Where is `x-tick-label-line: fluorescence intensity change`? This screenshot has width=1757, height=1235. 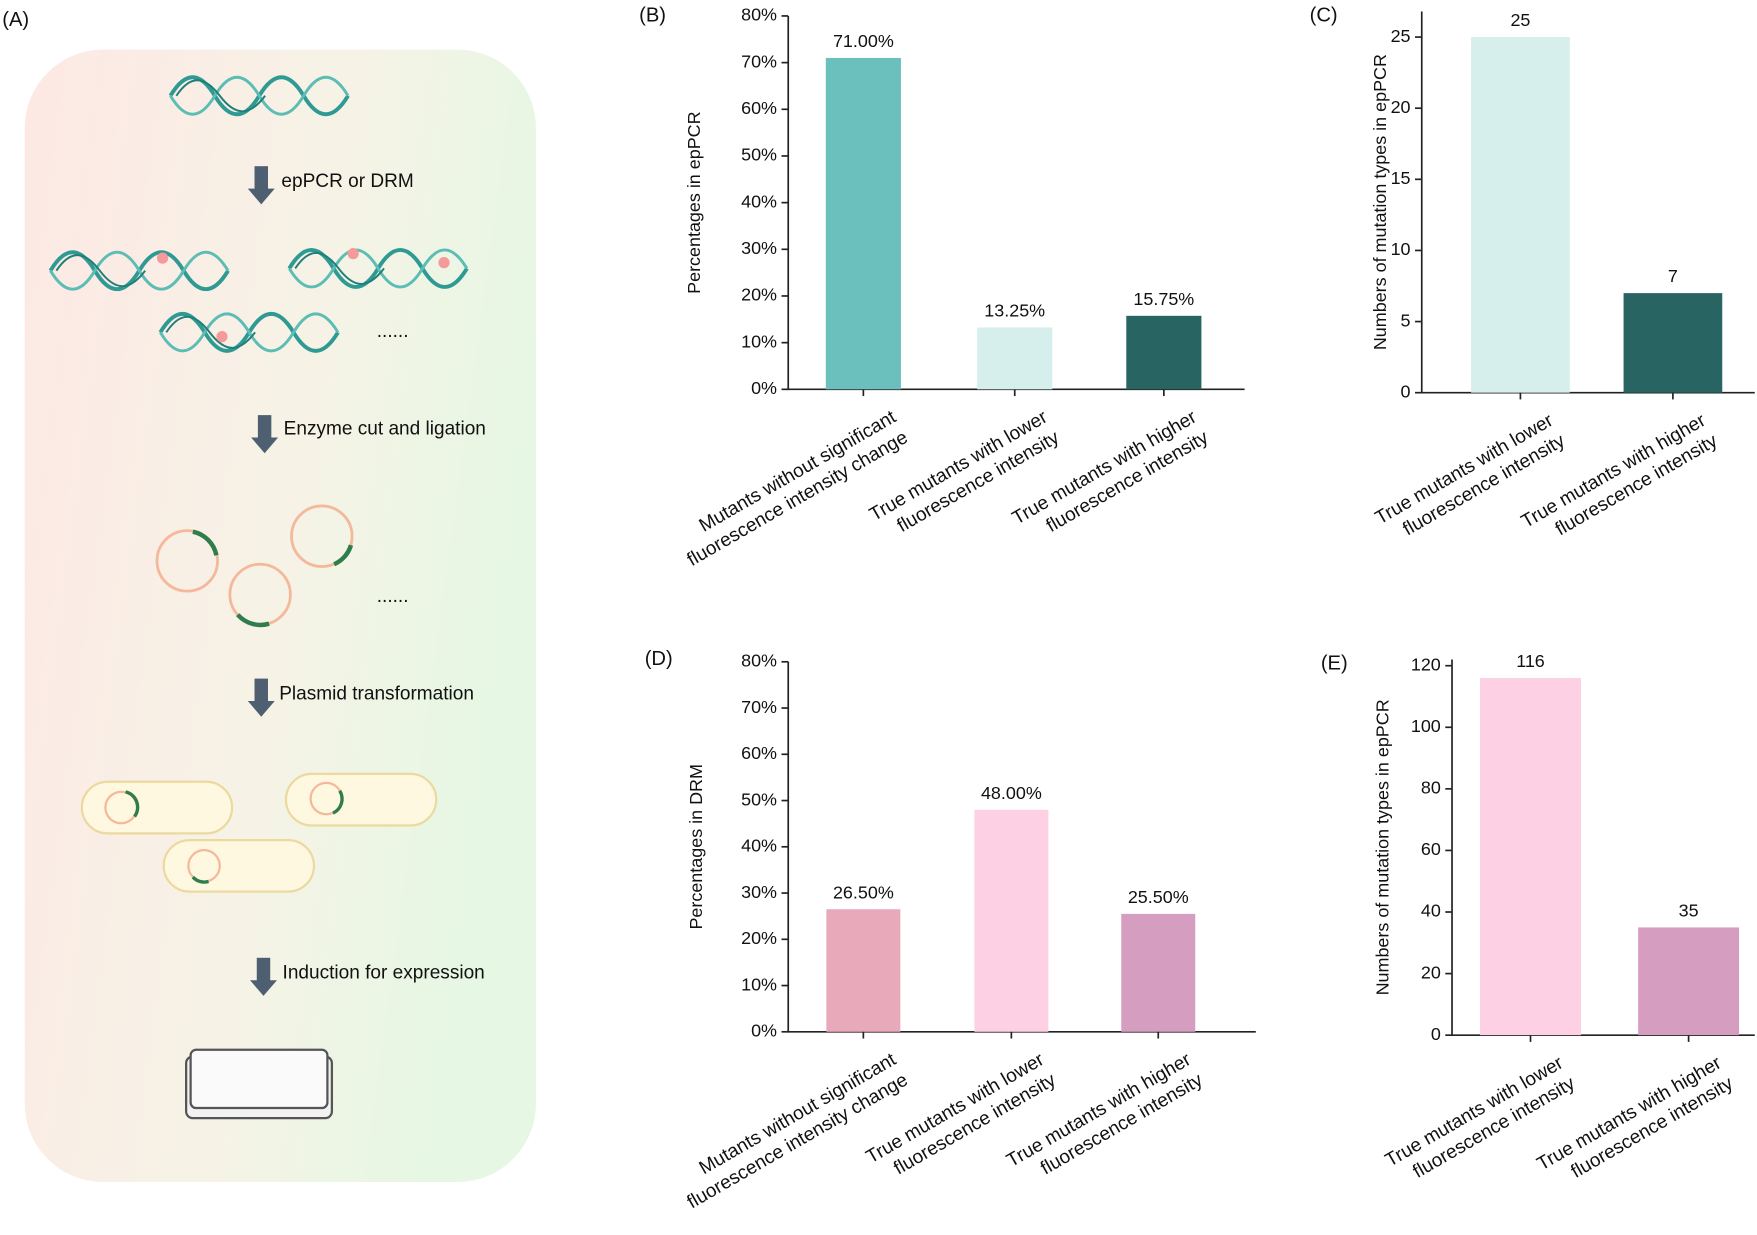
x-tick-label-line: fluorescence intensity change is located at coordinates (798, 499).